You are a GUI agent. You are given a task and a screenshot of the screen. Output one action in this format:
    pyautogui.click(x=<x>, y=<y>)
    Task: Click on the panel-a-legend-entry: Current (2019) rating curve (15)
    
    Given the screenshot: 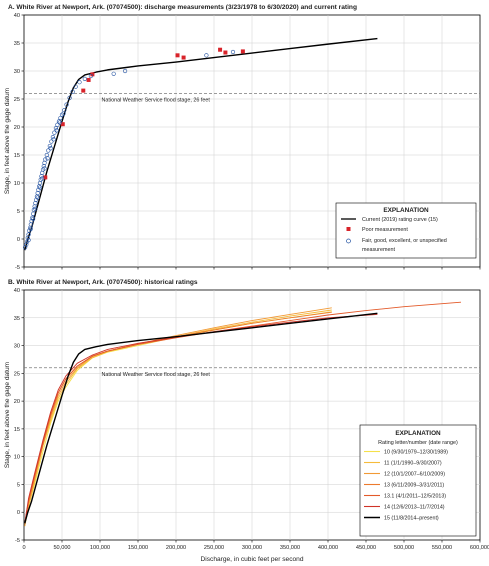 What is the action you would take?
    pyautogui.click(x=400, y=220)
    